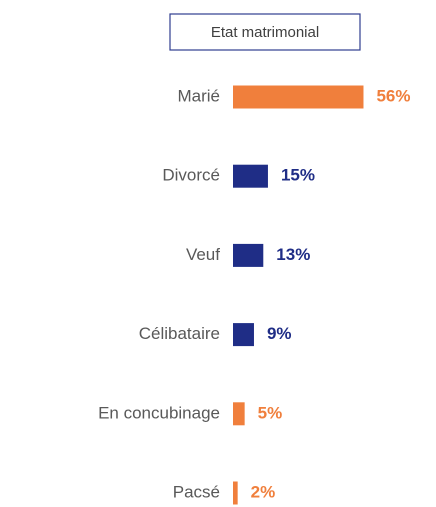  Describe the element at coordinates (279, 333) in the screenshot. I see `value-label: 9%` at that location.